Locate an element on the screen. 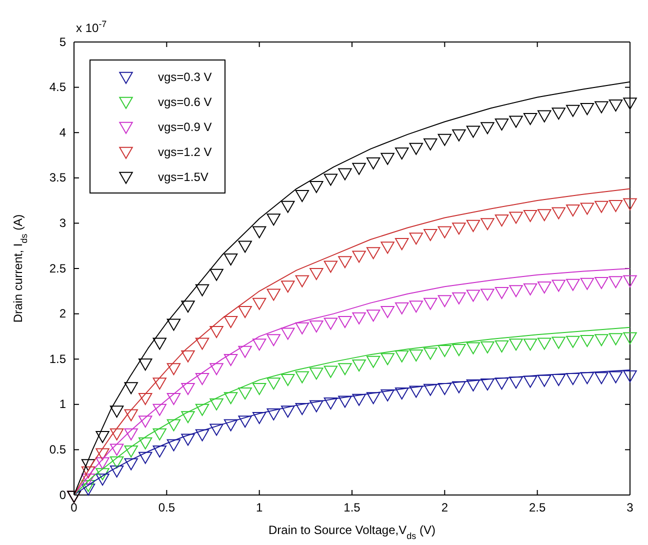  y-tick-label: 0.5 is located at coordinates (57, 449).